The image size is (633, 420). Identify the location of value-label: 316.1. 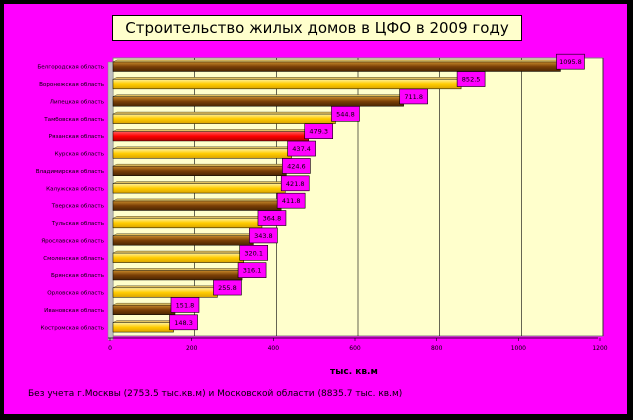
(252, 271).